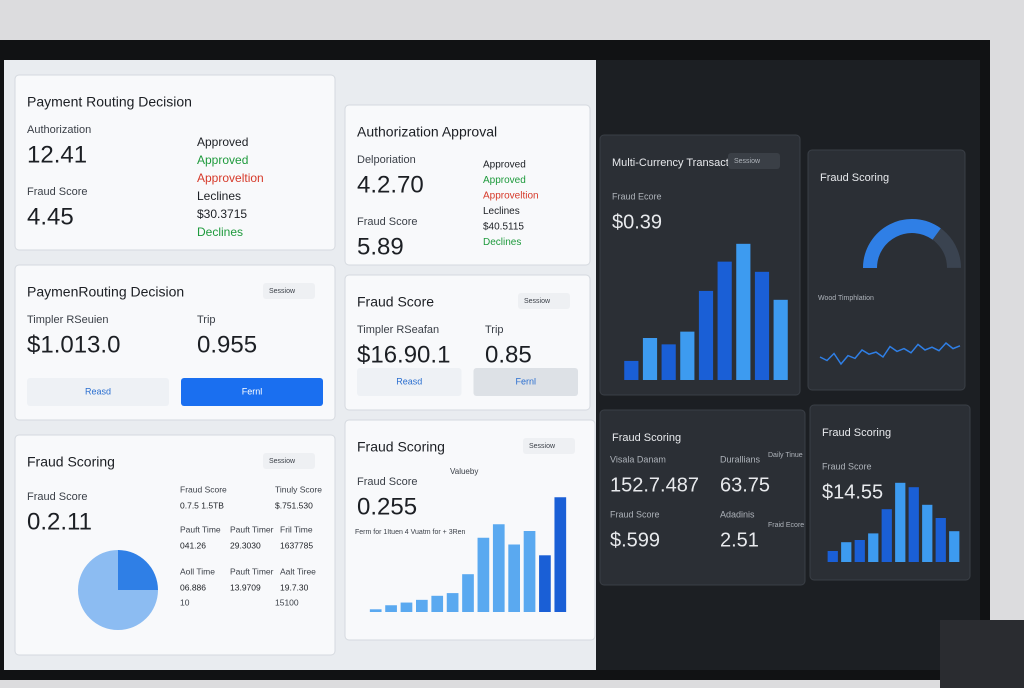 This screenshot has height=688, width=1024. Describe the element at coordinates (109, 102) in the screenshot. I see `panel-title: Payment Routing Decision` at that location.